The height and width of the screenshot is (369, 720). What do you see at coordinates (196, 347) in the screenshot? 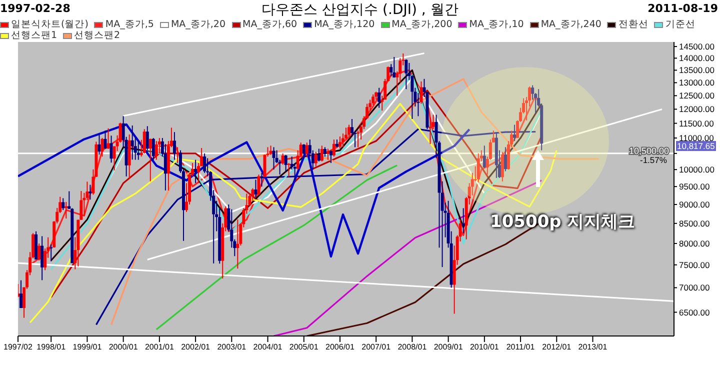
I see `x-tick-label: 2002/01` at bounding box center [196, 347].